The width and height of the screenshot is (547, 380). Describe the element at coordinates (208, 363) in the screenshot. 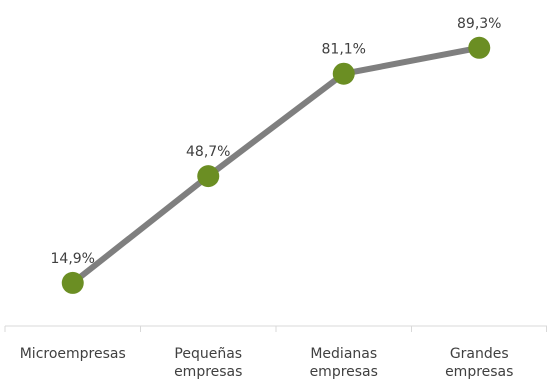

I see `x-axis-category-label: Pequeñas empresas` at that location.